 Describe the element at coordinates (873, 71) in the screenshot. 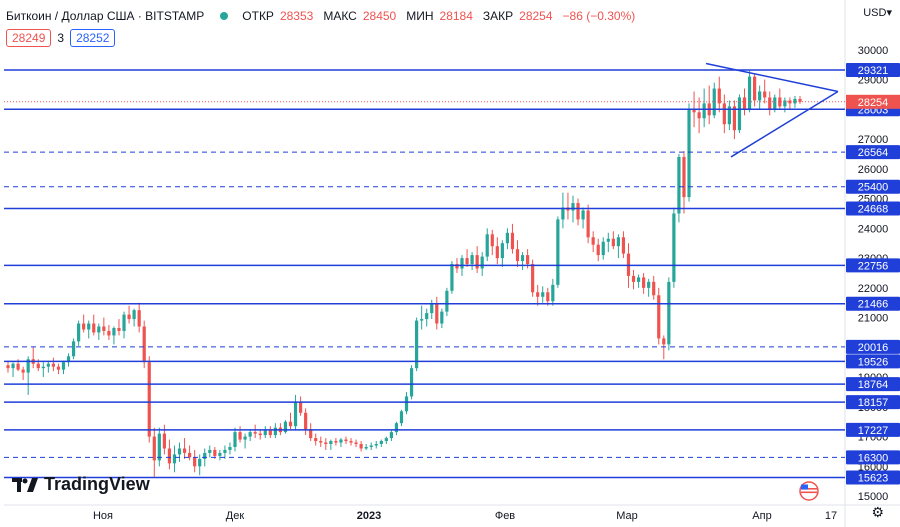

I see `level-price-label: 29321` at that location.